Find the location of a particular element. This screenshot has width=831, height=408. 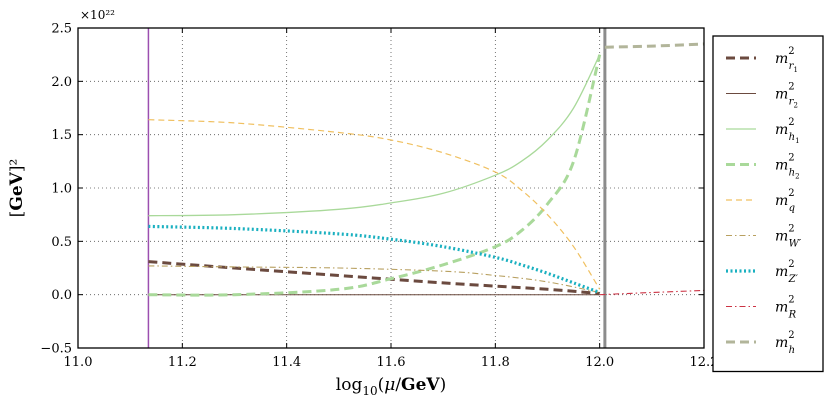

legend-label: m2 R is located at coordinates (786, 308).